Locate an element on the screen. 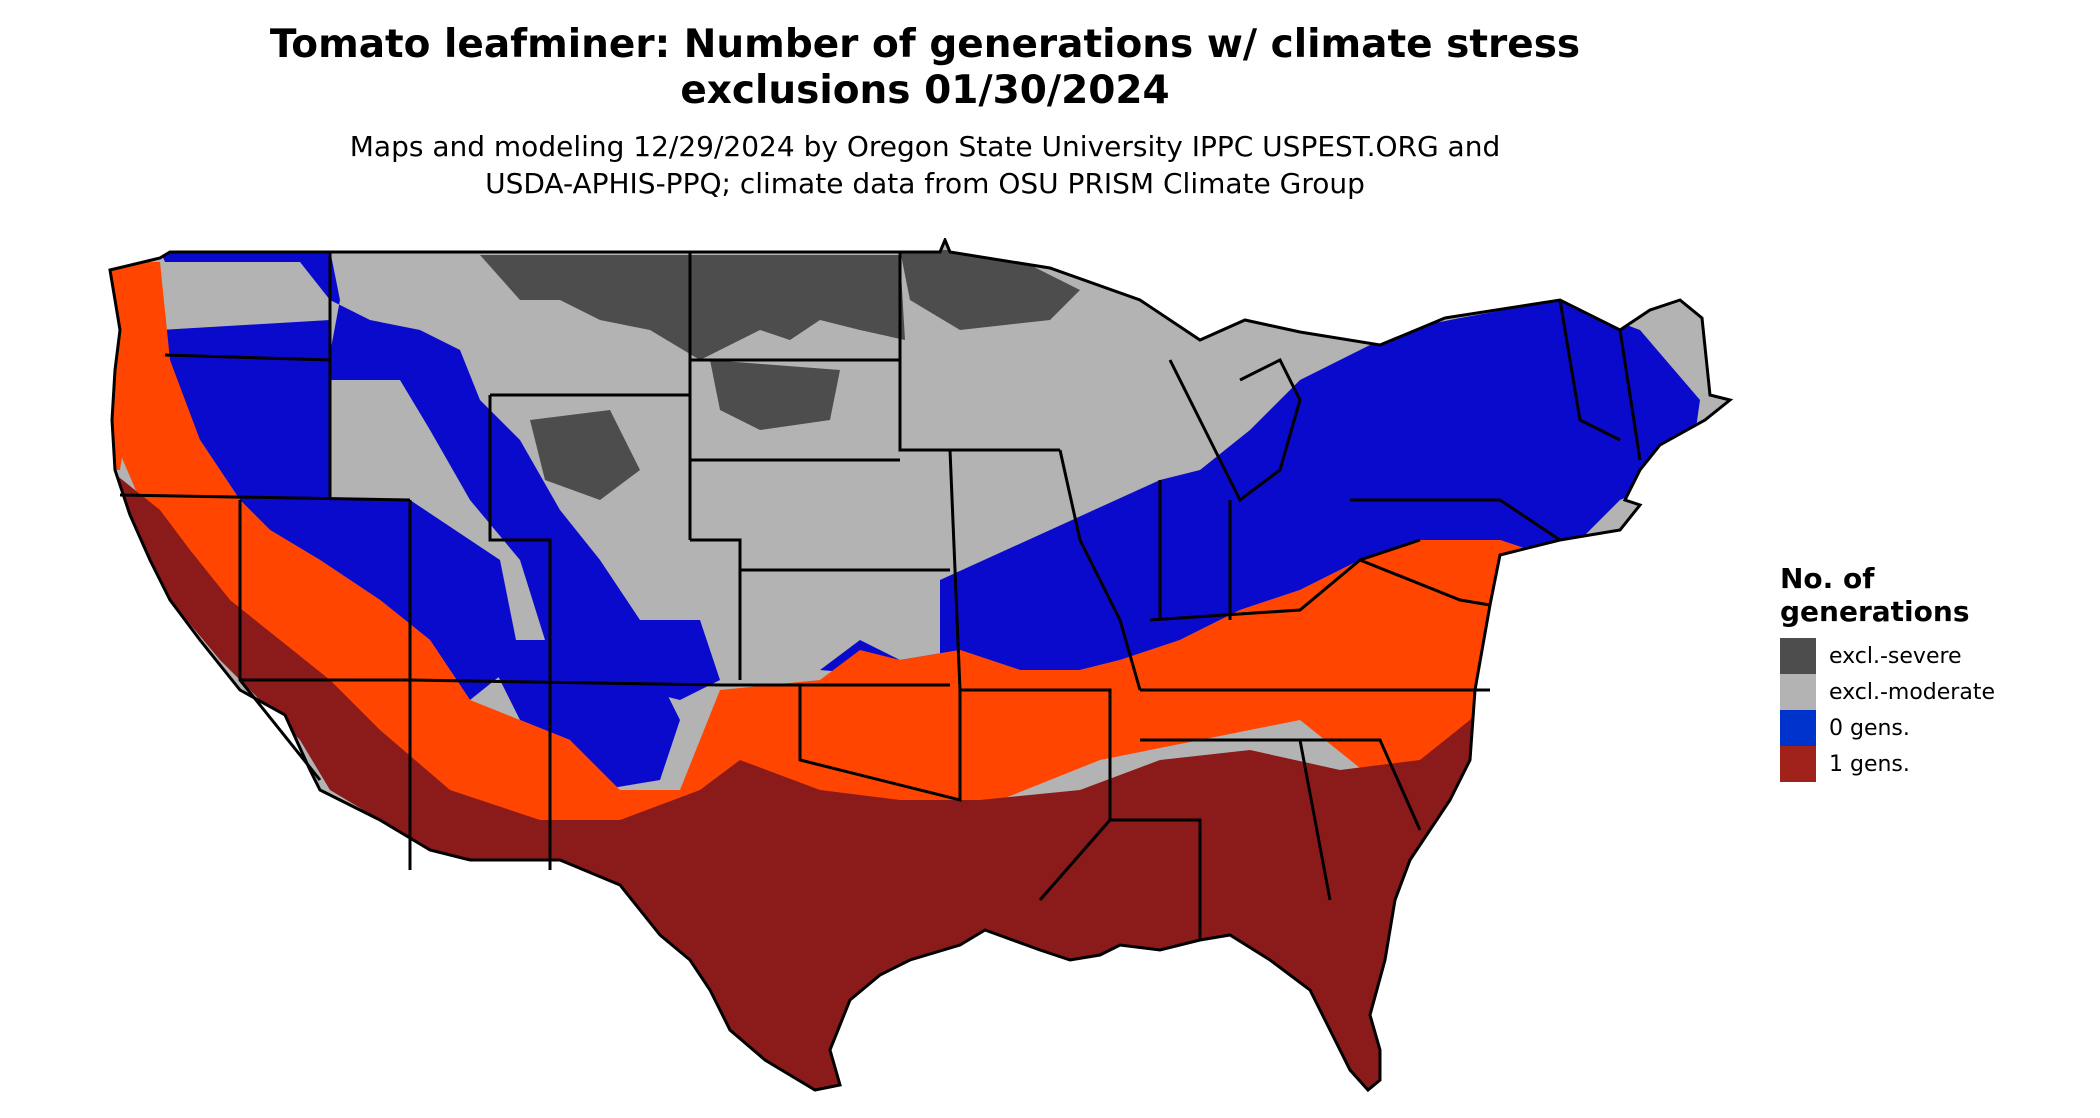 This screenshot has height=1118, width=2100. legend-label: 1 gens. is located at coordinates (1869, 764).